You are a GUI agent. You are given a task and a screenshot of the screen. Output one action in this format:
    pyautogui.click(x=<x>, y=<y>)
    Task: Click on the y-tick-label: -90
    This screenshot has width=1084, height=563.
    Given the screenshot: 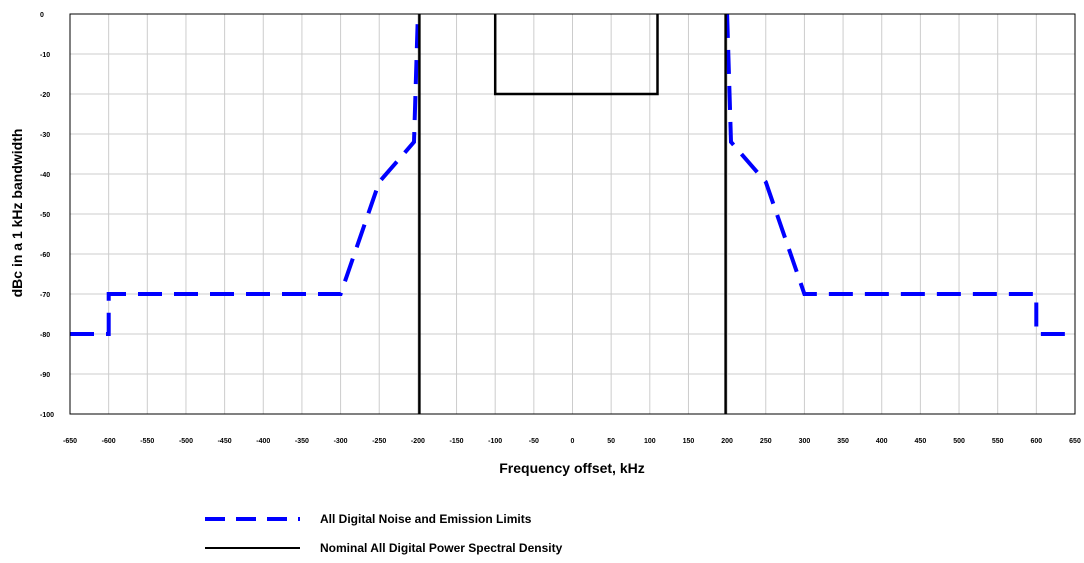 What is the action you would take?
    pyautogui.click(x=45, y=375)
    